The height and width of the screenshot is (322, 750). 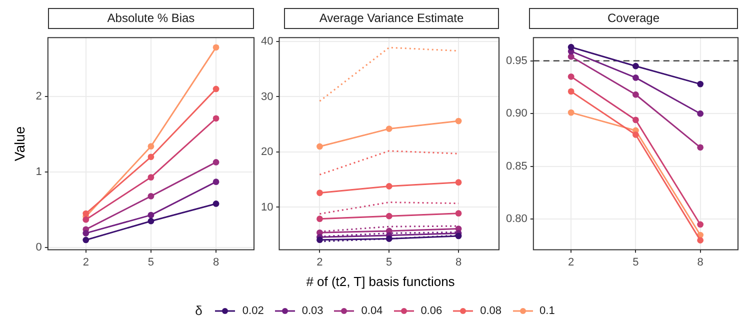 I want to click on y-tick-label: 10, so click(x=267, y=207).